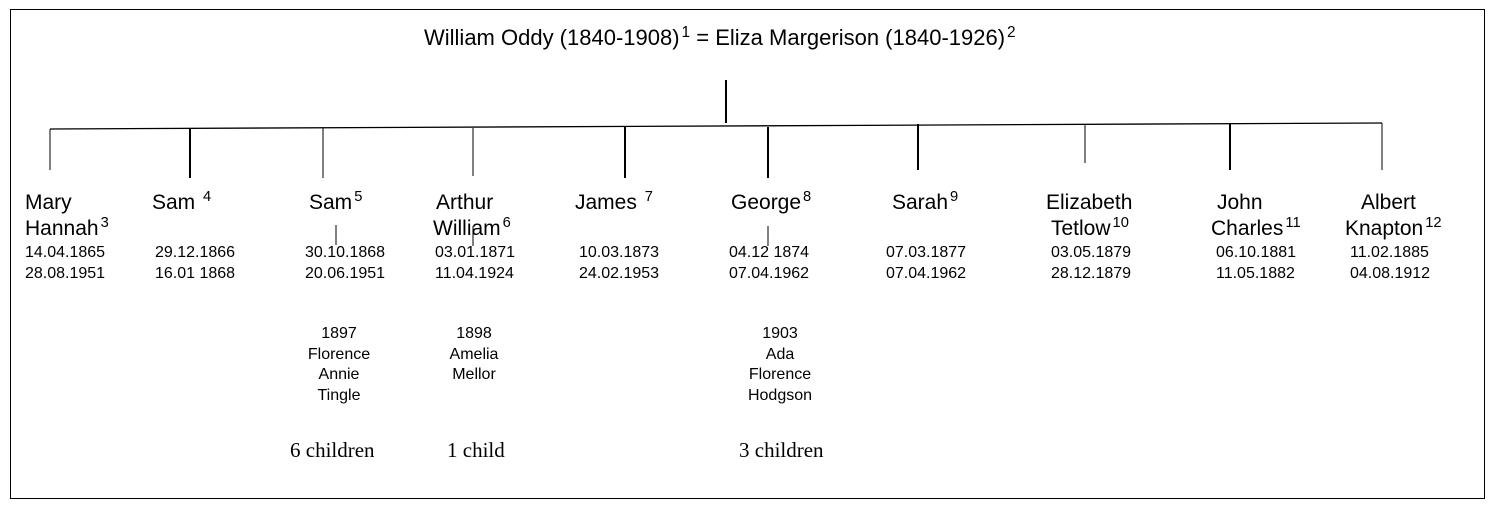 This screenshot has width=1491, height=508. Describe the element at coordinates (807, 196) in the screenshot. I see `child-ref-6: 8` at that location.